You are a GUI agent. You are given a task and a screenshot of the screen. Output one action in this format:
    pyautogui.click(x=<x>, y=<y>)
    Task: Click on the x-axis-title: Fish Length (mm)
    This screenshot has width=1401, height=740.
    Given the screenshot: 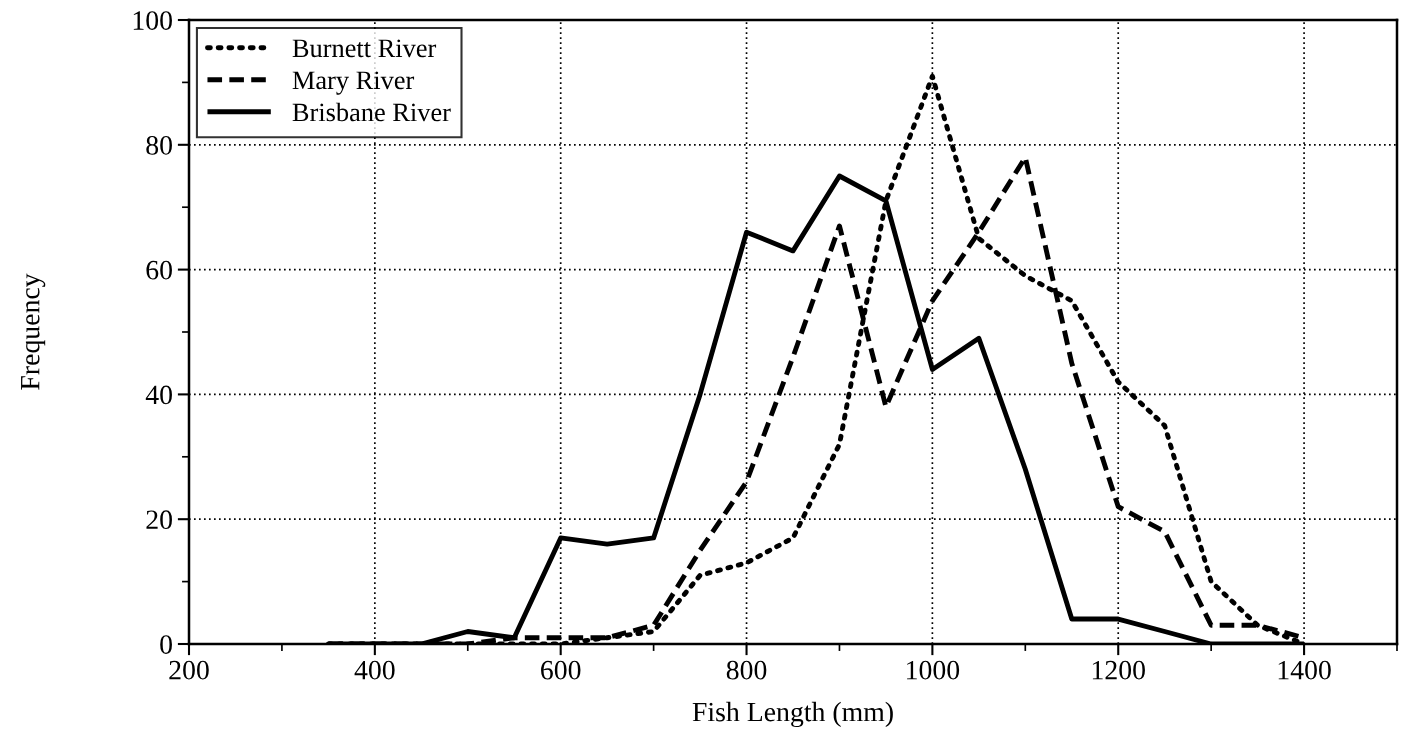 What is the action you would take?
    pyautogui.click(x=792, y=714)
    